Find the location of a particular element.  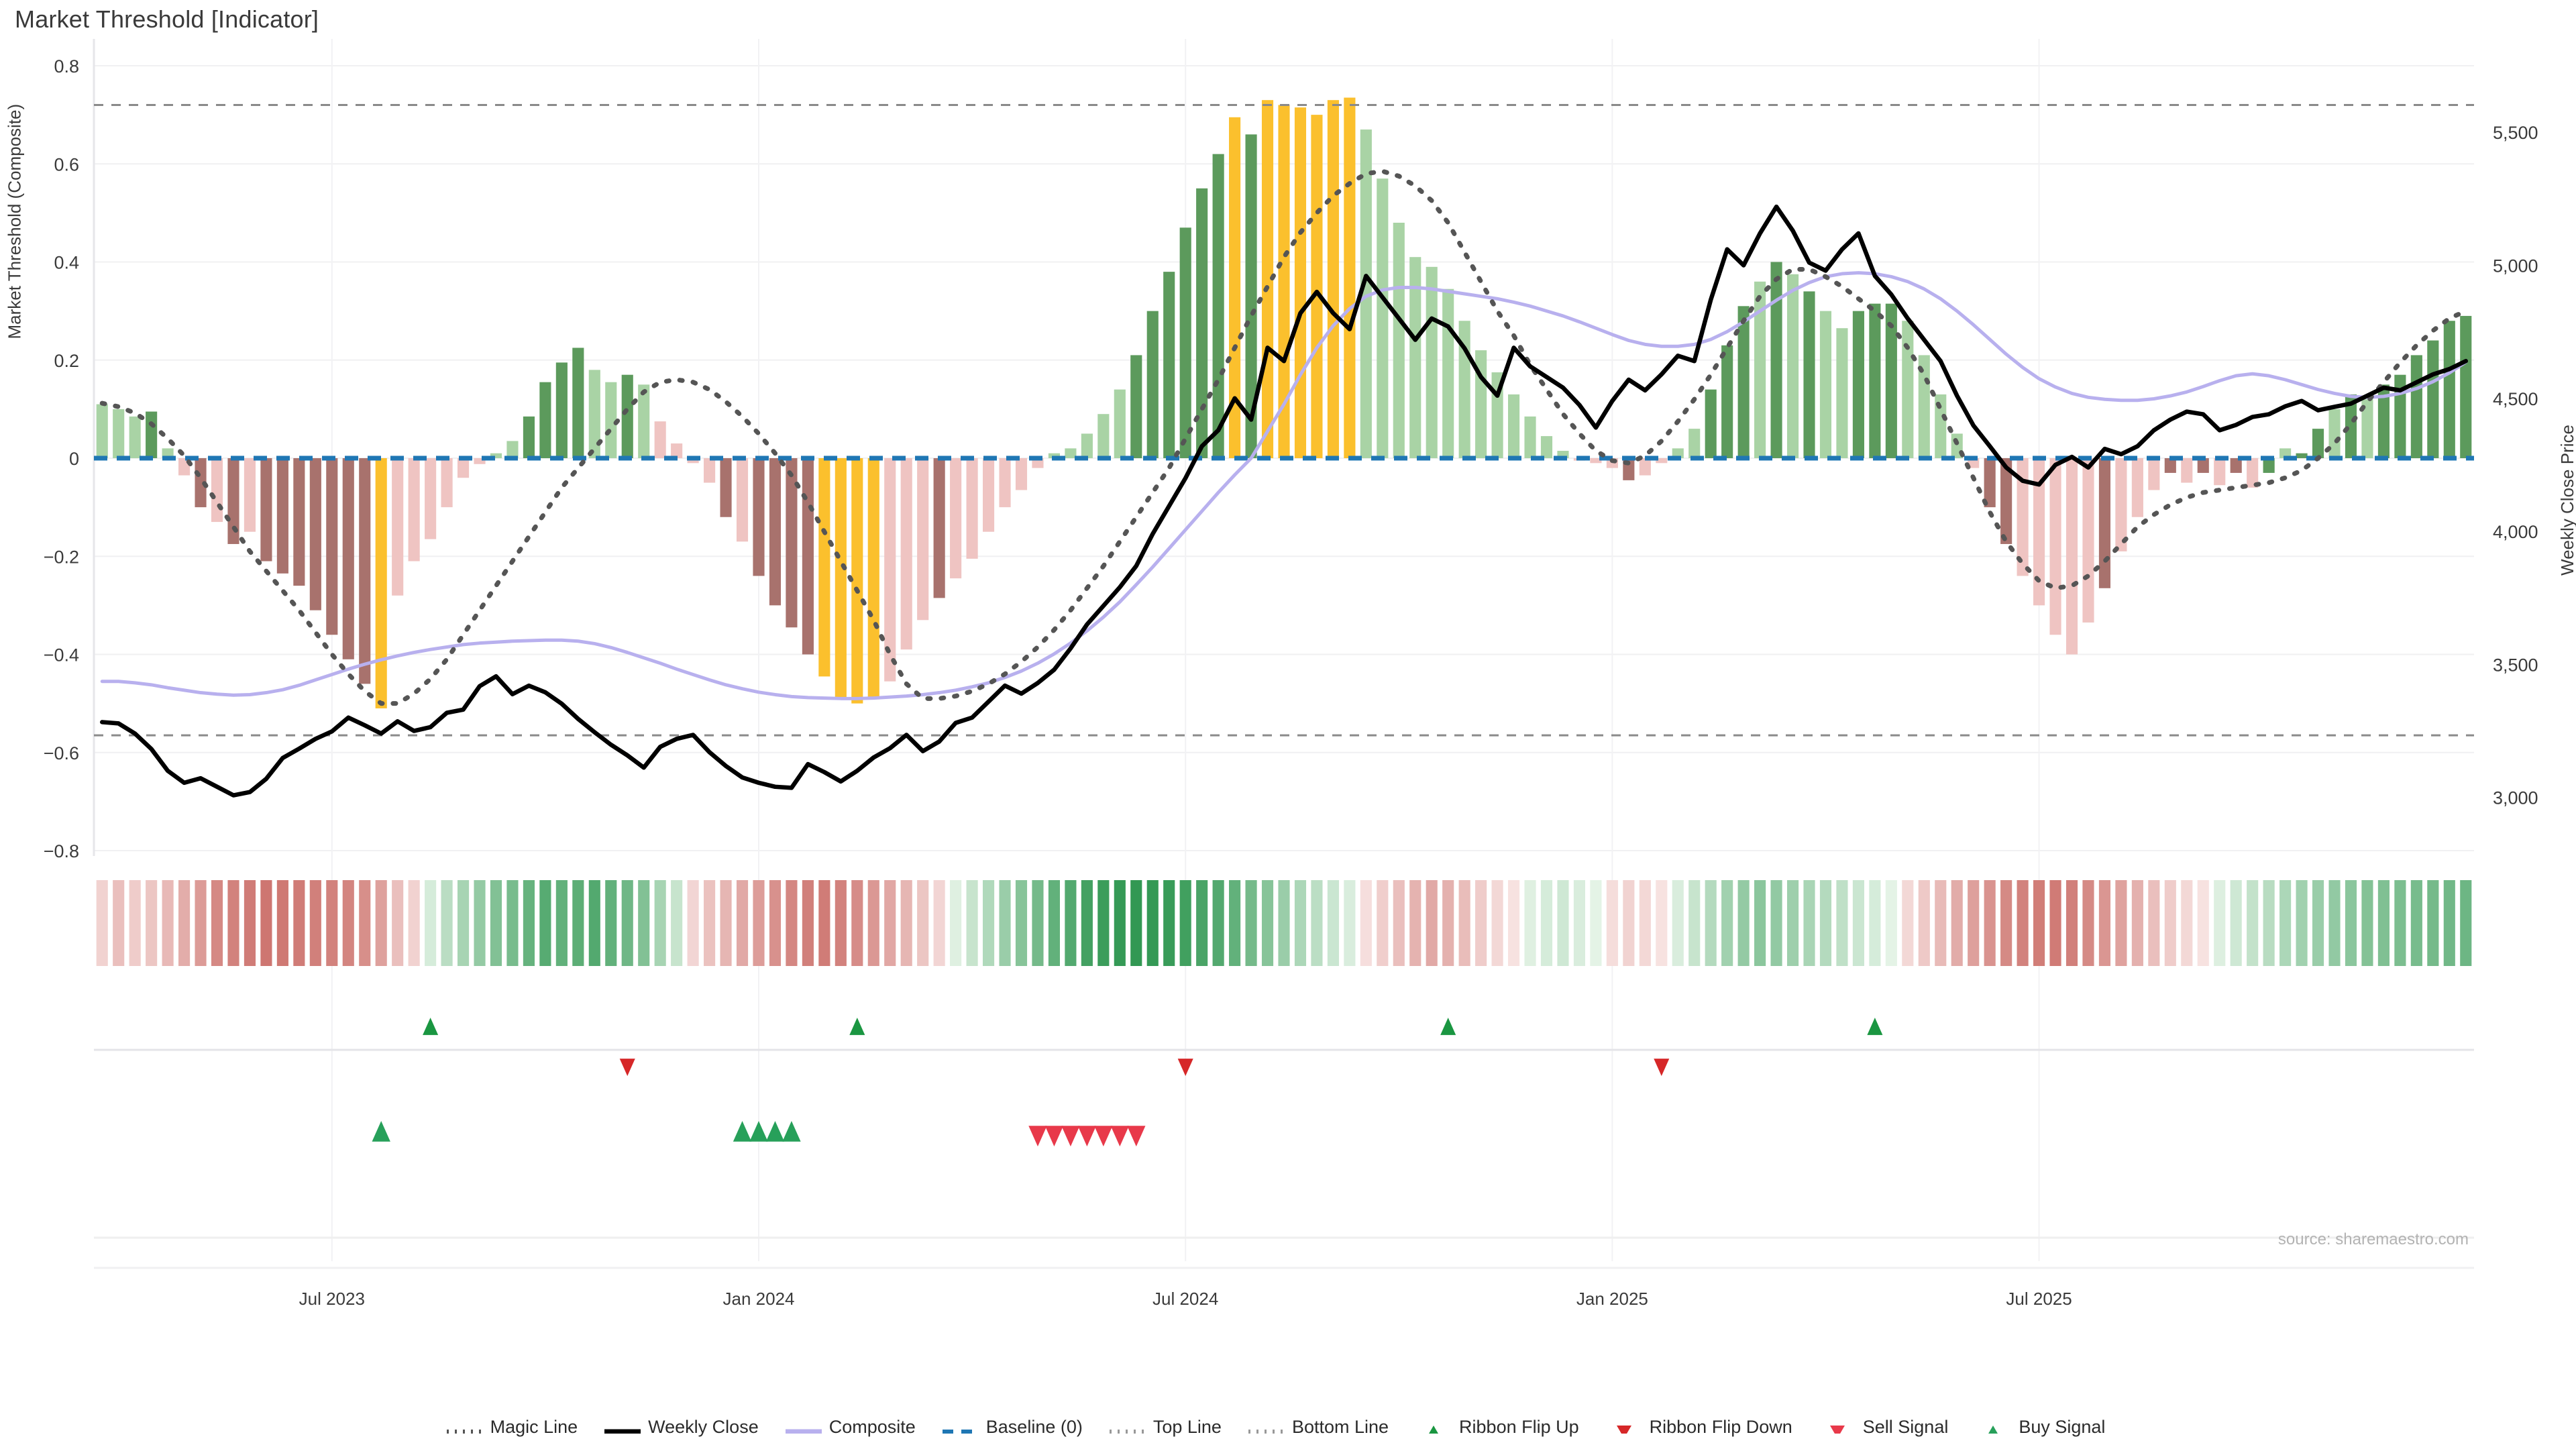

y-axis-right-tick-label: 3,000 is located at coordinates (2515, 798).